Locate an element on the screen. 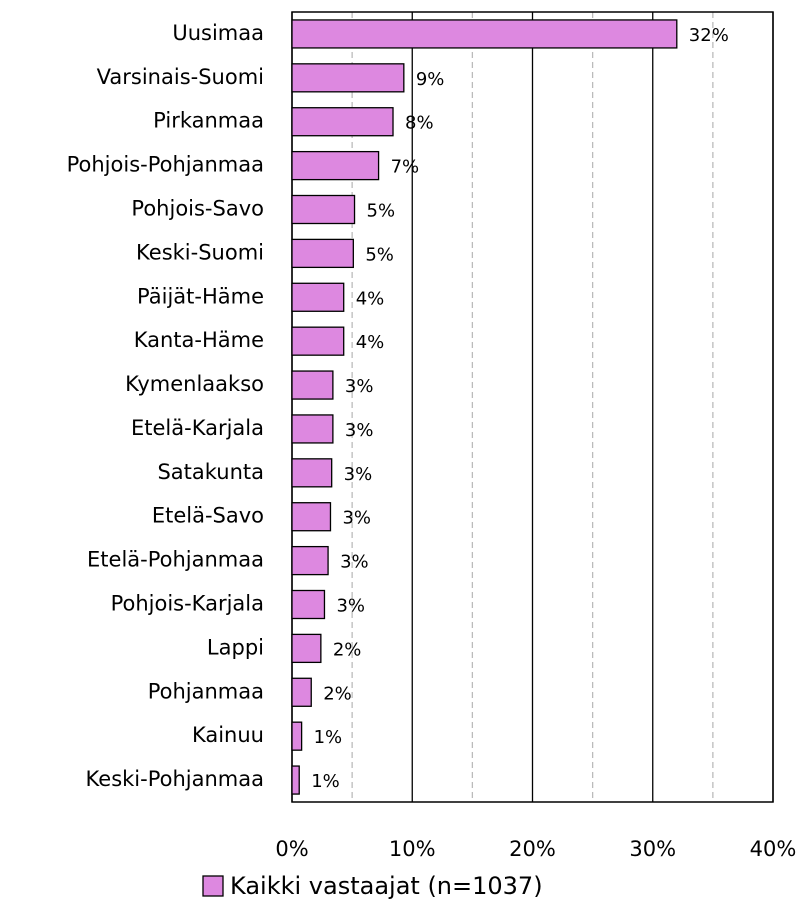 Image resolution: width=804 pixels, height=906 pixels. y-tick-label: Pohjois-Pohjanmaa is located at coordinates (165, 165).